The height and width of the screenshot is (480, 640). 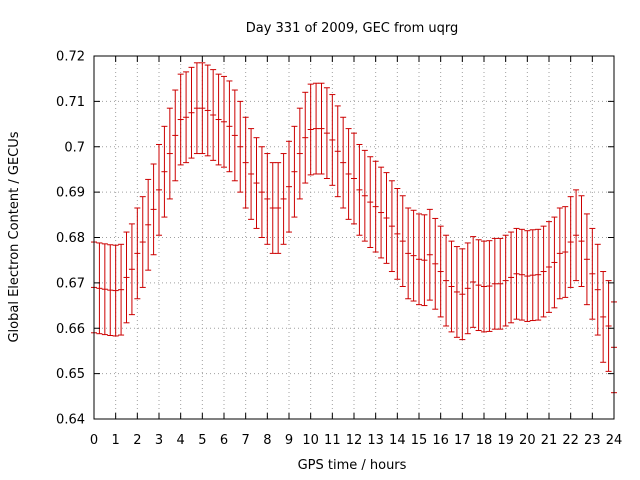 I want to click on x-tick-label: 8, so click(x=267, y=440).